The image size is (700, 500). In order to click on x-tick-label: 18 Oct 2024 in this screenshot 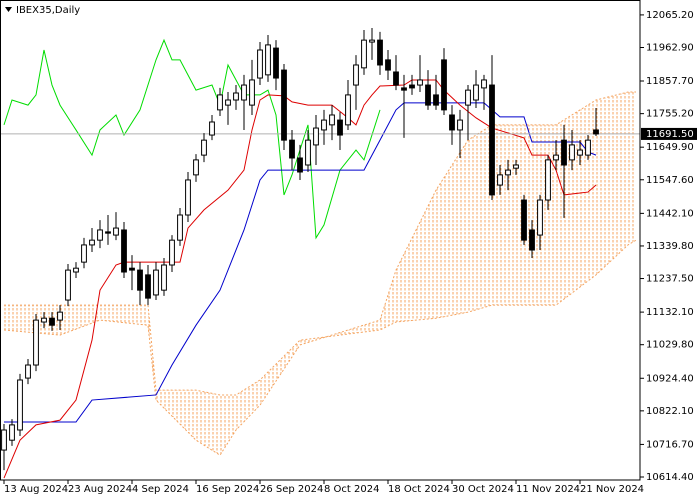, I will do `click(419, 489)`.